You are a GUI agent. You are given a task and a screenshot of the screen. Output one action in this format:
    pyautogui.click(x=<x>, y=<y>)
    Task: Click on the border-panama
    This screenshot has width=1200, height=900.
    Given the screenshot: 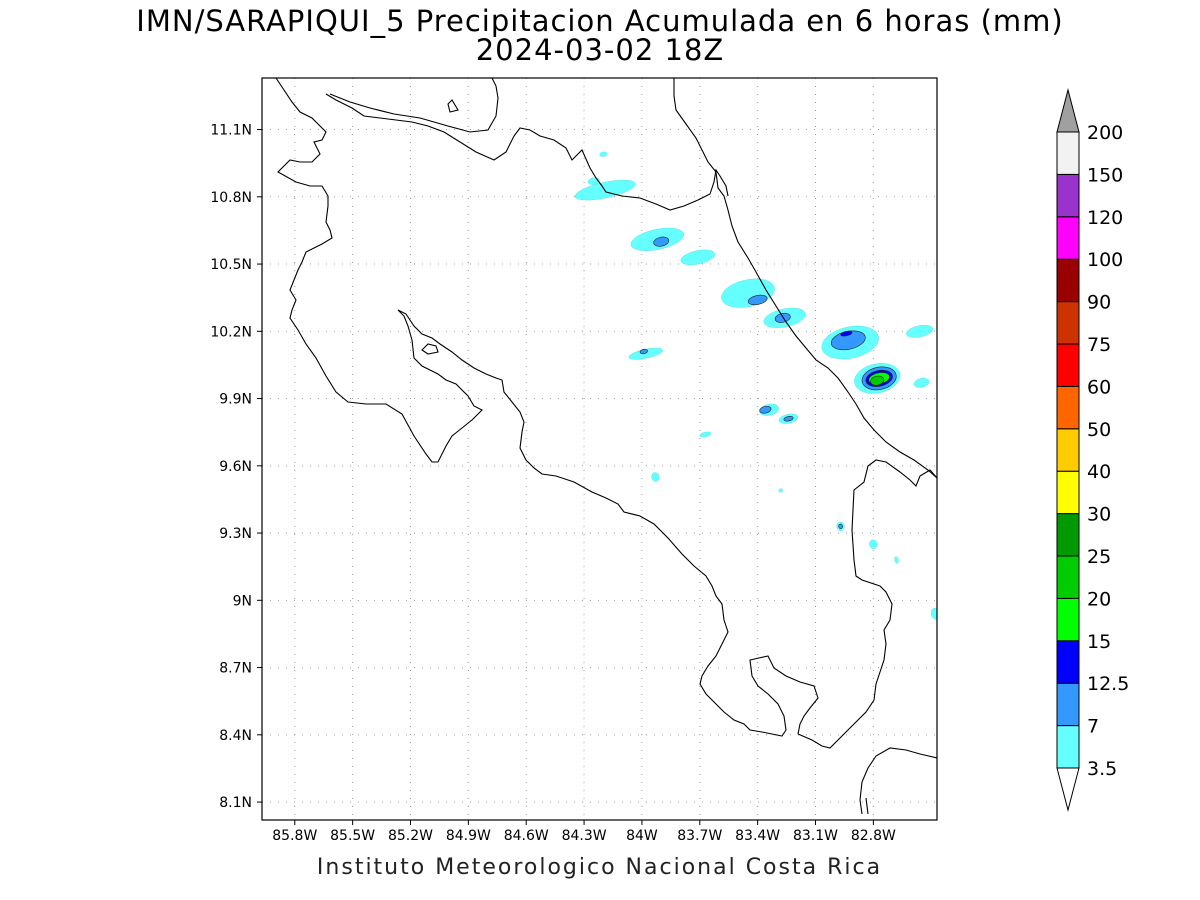 What is the action you would take?
    pyautogui.click(x=898, y=781)
    